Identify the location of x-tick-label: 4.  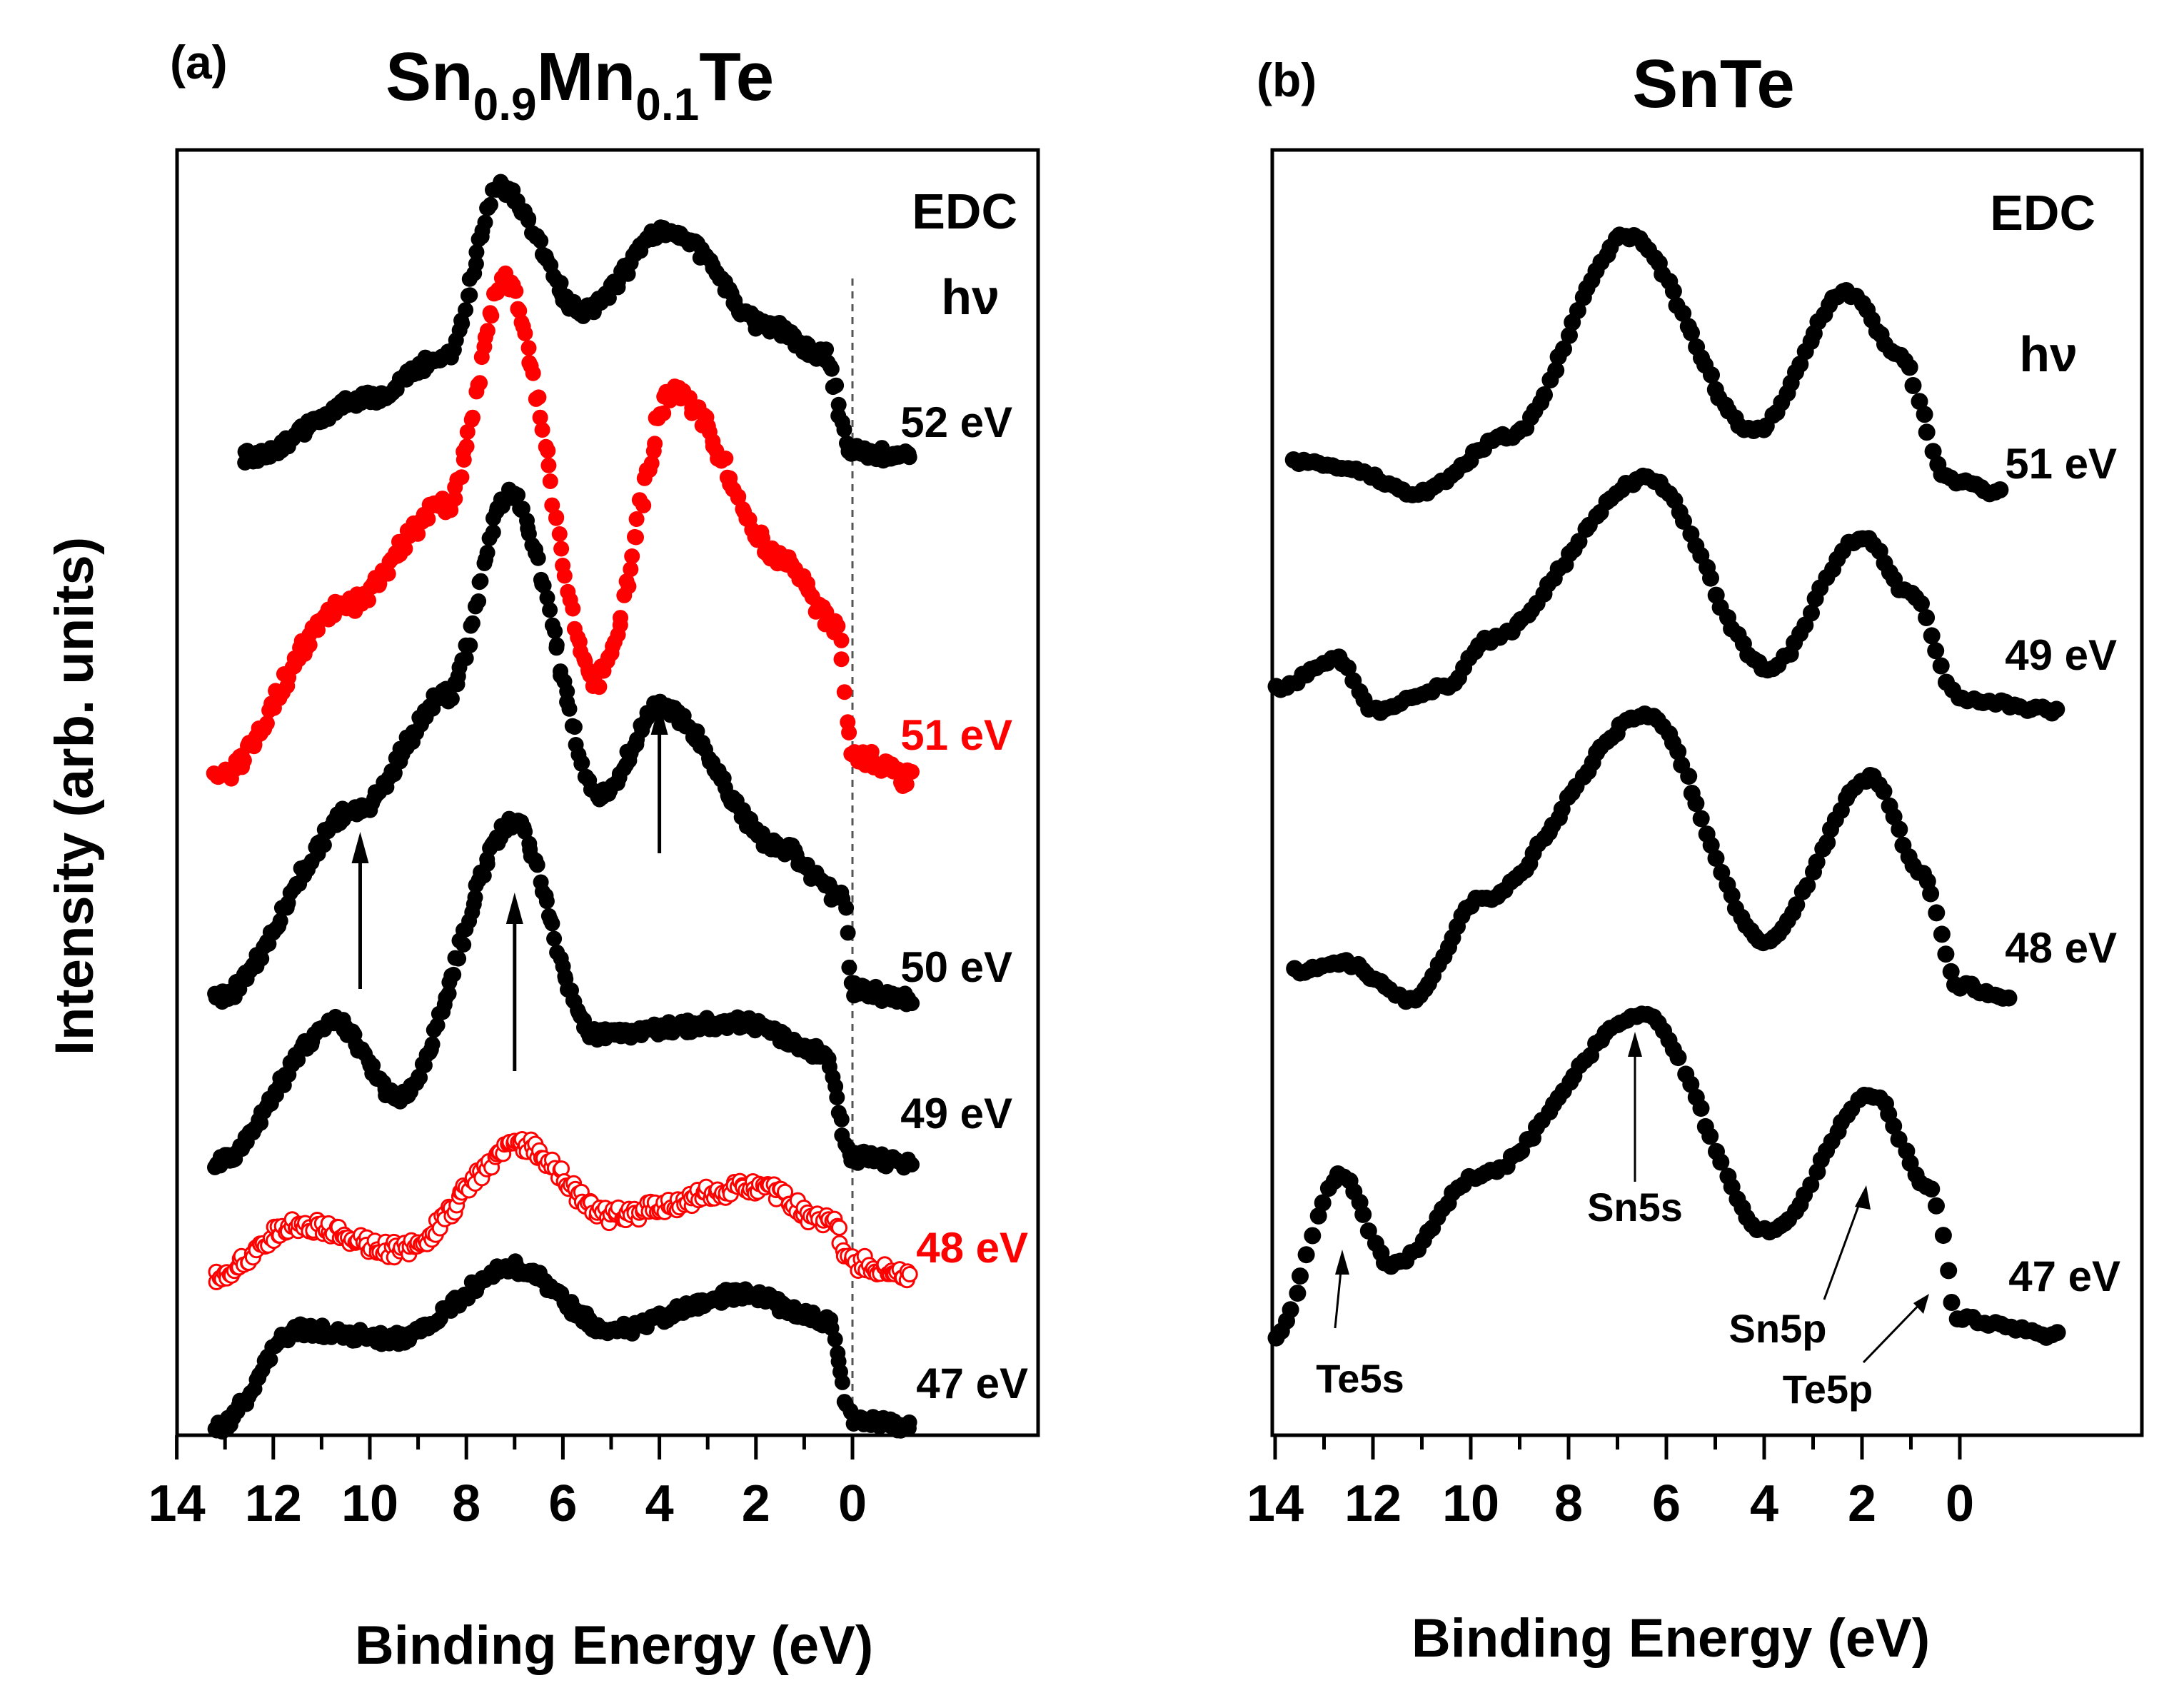
(1764, 1504).